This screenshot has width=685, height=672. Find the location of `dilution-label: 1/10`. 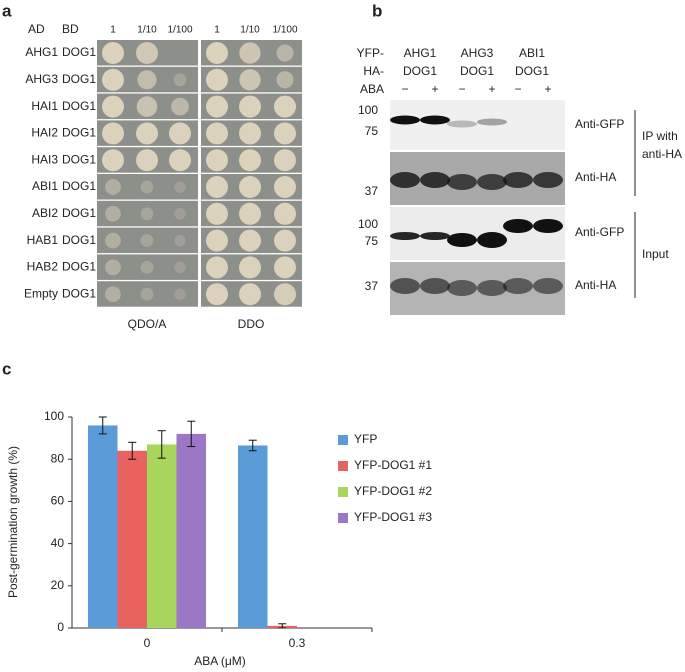

dilution-label: 1/10 is located at coordinates (147, 30).